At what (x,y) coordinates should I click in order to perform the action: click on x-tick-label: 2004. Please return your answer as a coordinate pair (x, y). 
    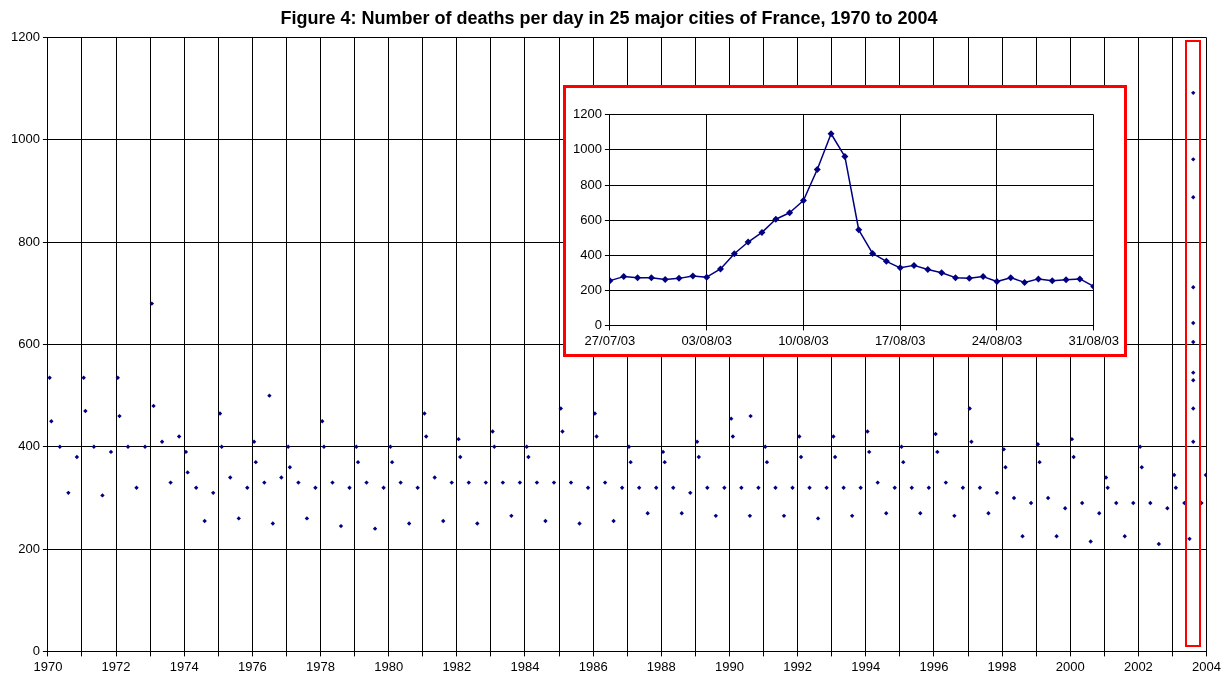
    Looking at the image, I should click on (1206, 666).